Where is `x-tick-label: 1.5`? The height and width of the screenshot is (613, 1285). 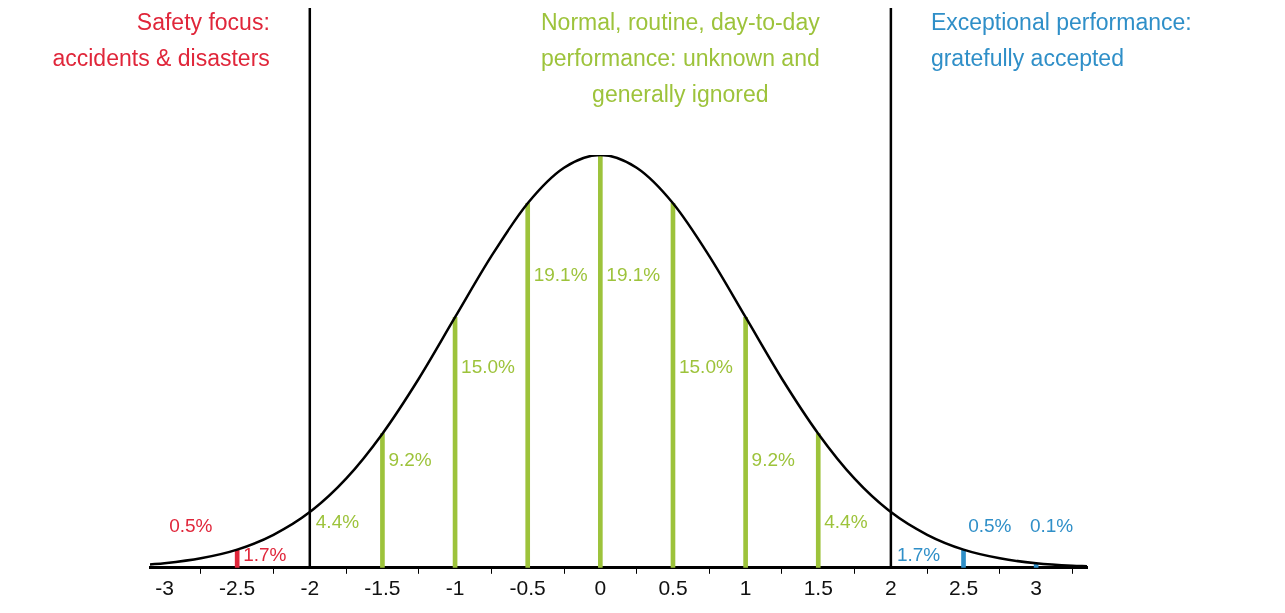 x-tick-label: 1.5 is located at coordinates (818, 588).